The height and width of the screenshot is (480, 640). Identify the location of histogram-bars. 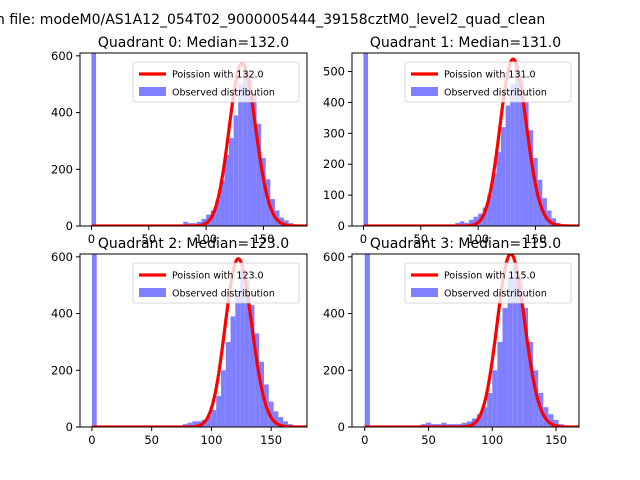
(192, 139).